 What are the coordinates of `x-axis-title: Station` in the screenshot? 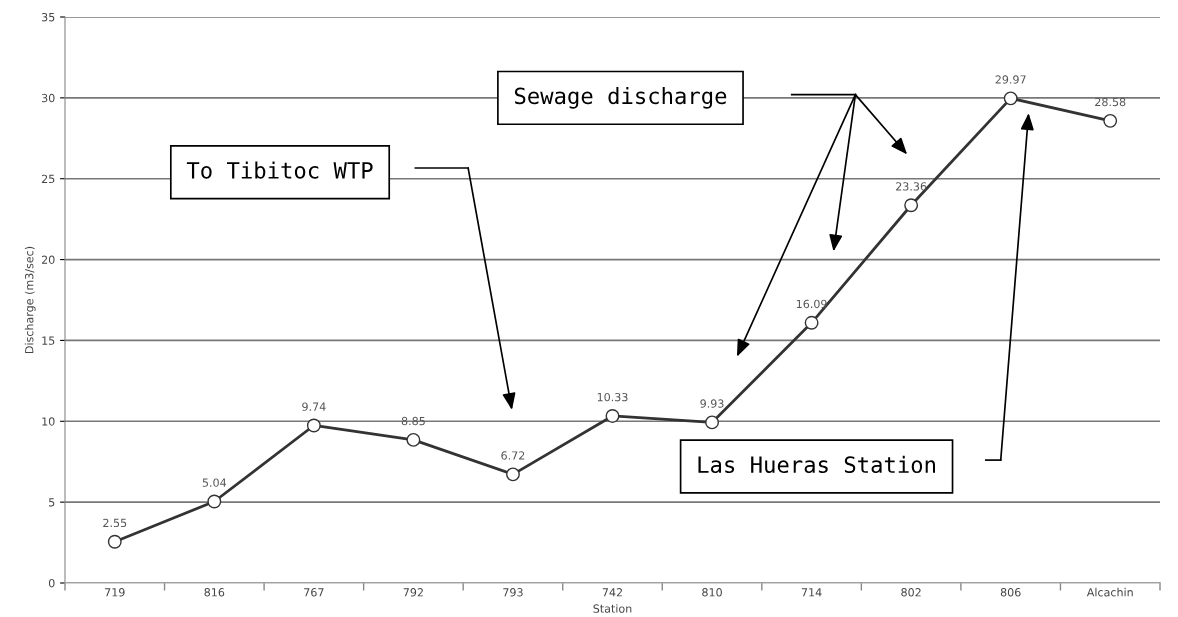 It's located at (612, 608).